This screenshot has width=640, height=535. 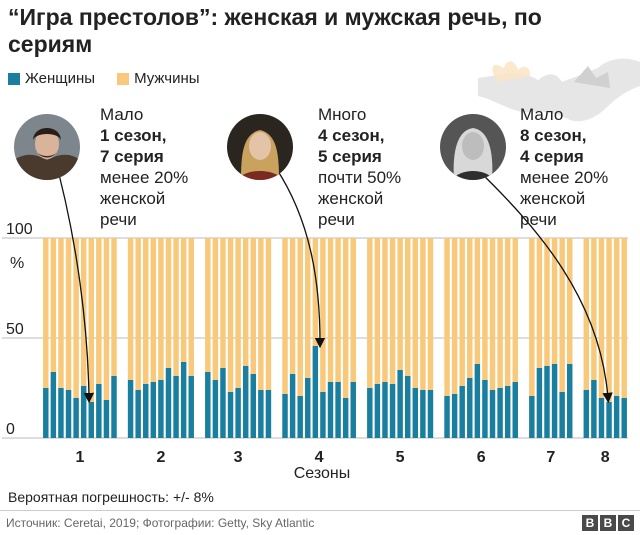 What do you see at coordinates (133, 198) in the screenshot?
I see `annotation-1-line5: женской` at bounding box center [133, 198].